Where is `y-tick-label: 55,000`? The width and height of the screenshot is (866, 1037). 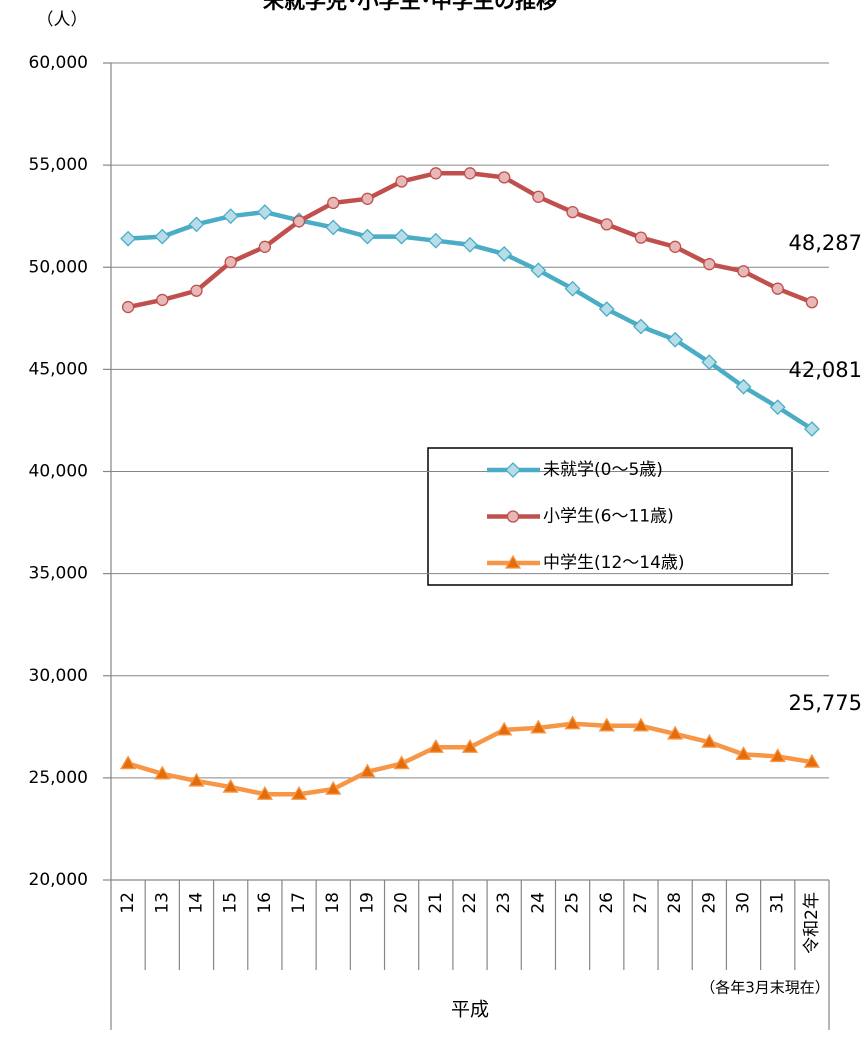 y-tick-label: 55,000 is located at coordinates (58, 165).